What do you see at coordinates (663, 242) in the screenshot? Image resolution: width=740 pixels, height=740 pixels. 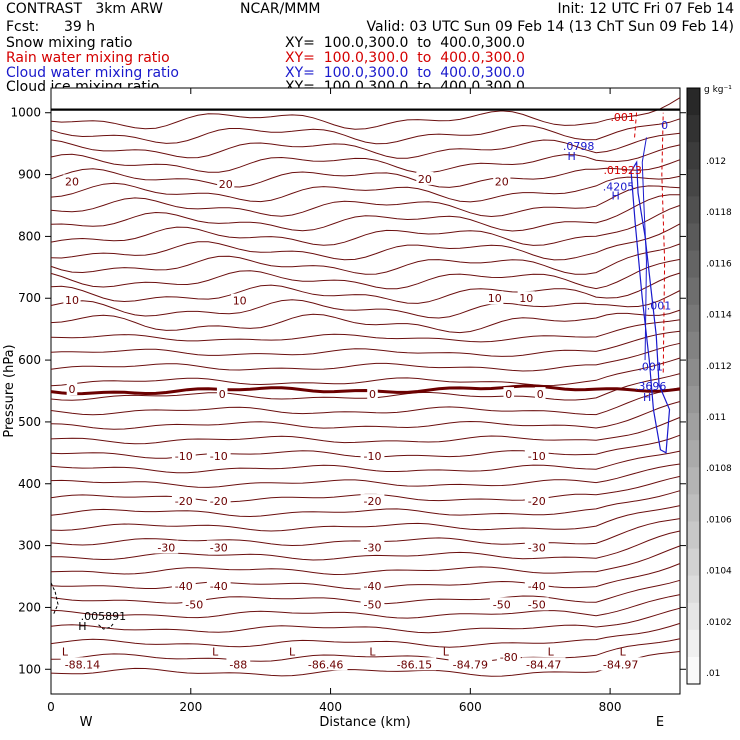 I see `rain-contour` at bounding box center [663, 242].